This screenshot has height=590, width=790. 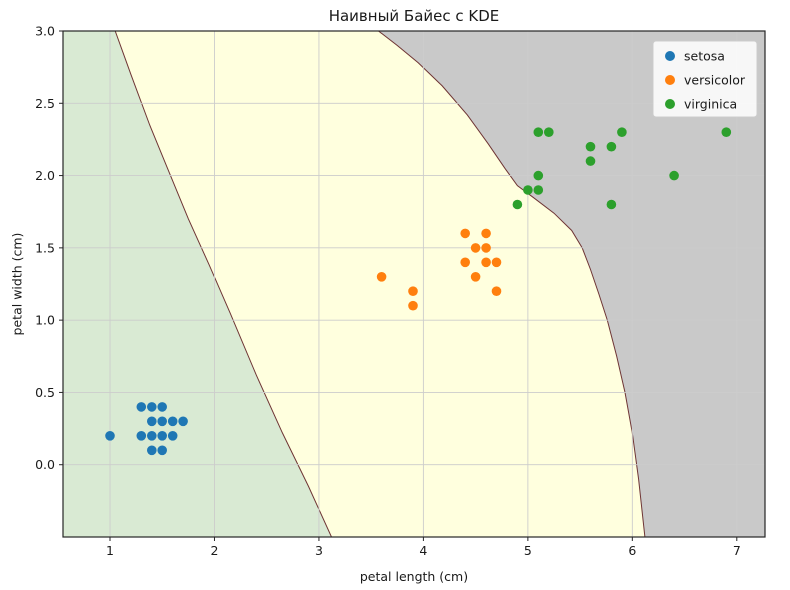 I want to click on legend-label-setosa: setosa, so click(x=704, y=56).